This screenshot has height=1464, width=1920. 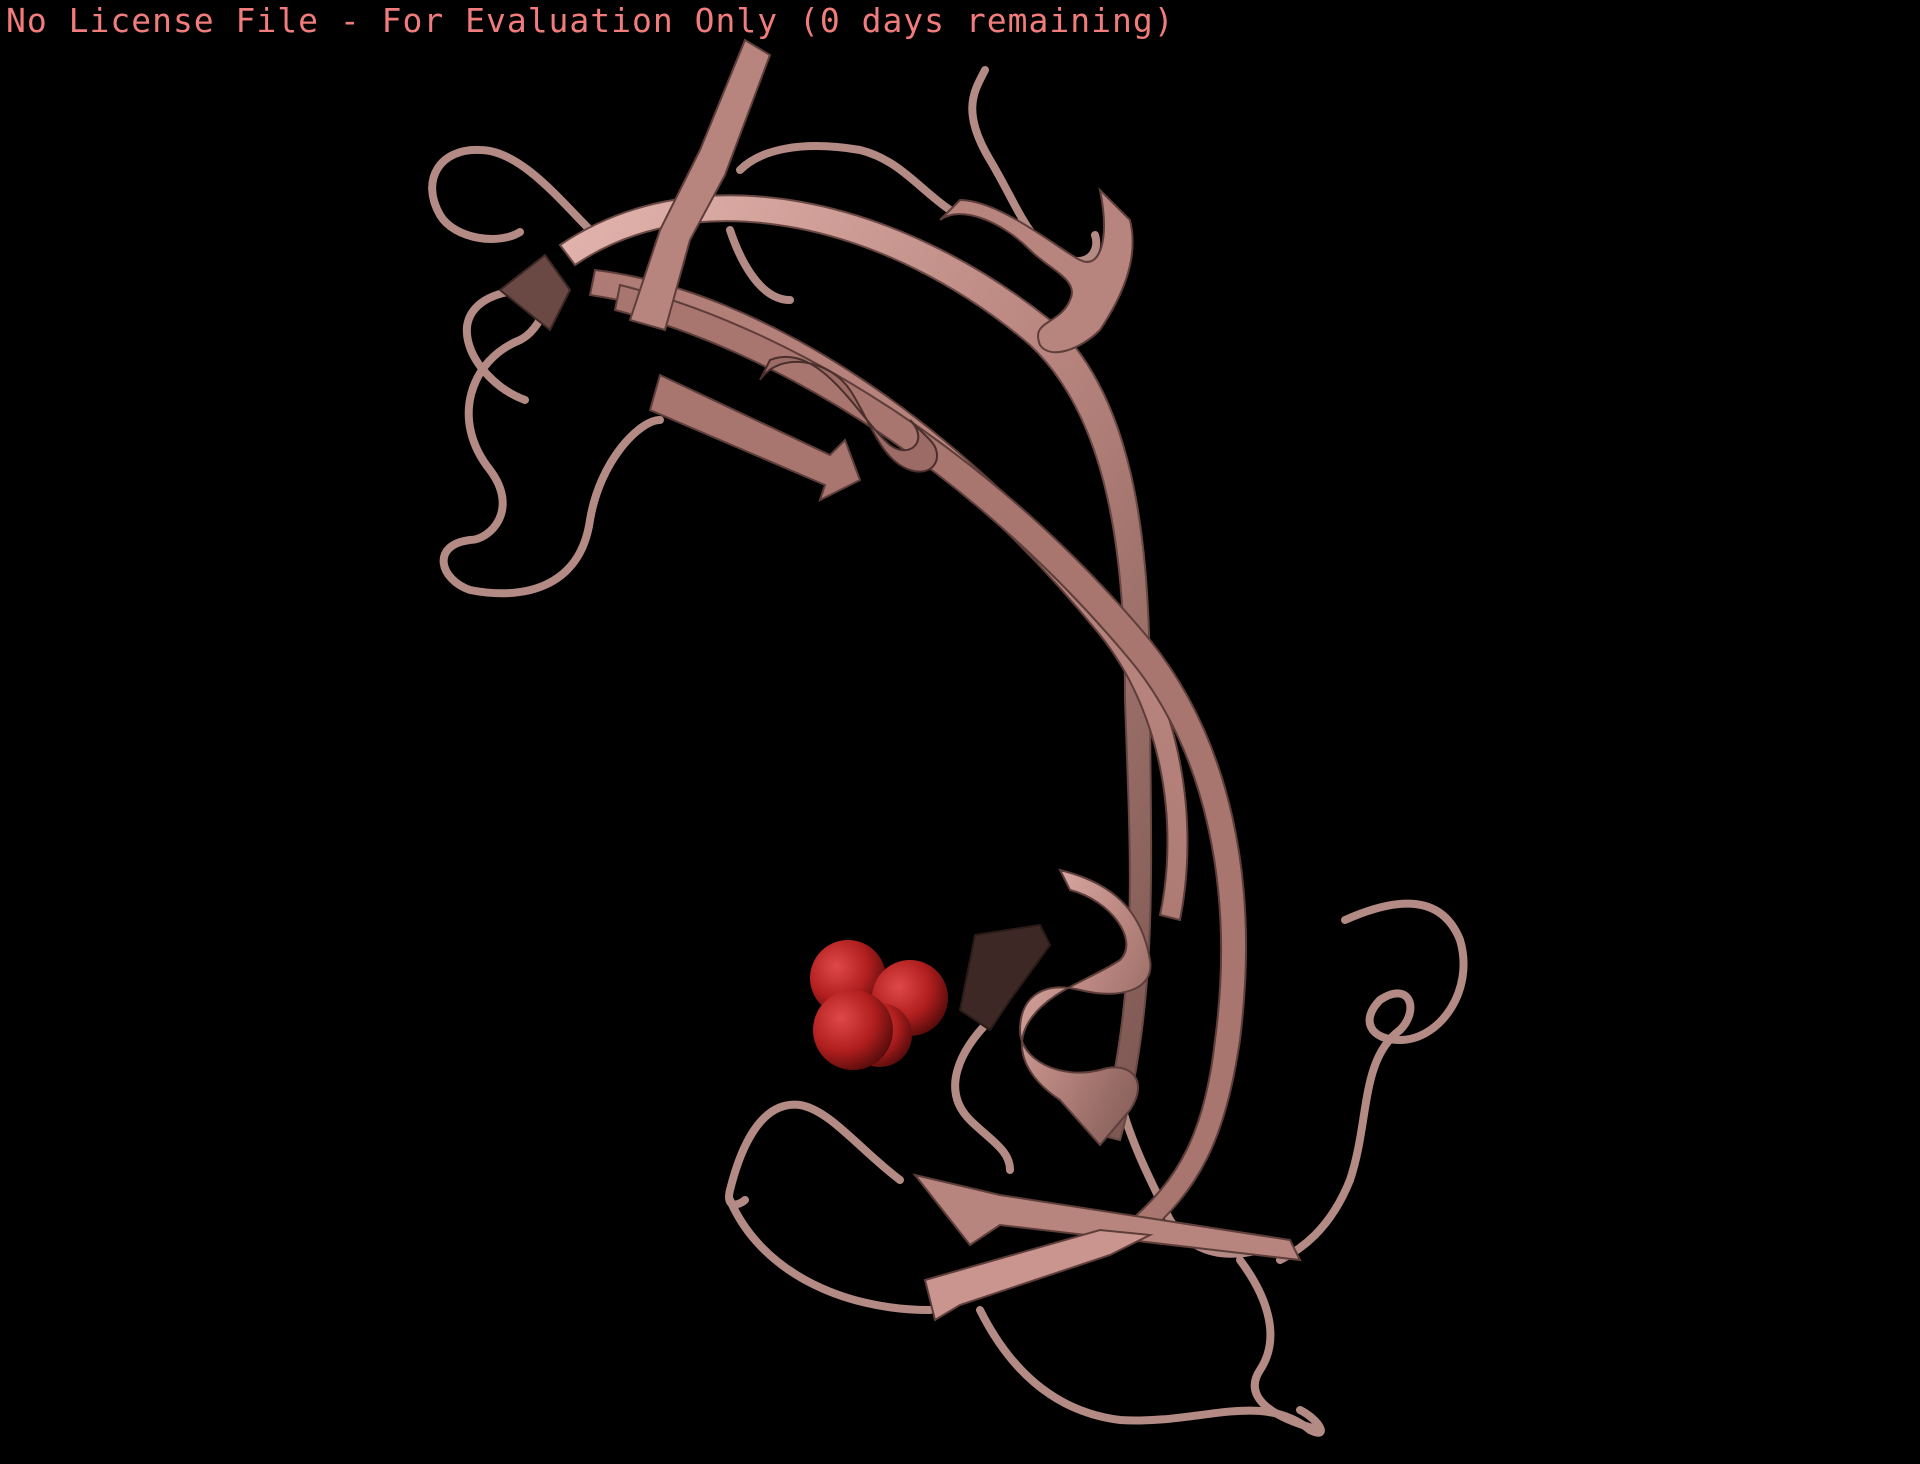 What do you see at coordinates (1036, 270) in the screenshot?
I see `helix-top-right` at bounding box center [1036, 270].